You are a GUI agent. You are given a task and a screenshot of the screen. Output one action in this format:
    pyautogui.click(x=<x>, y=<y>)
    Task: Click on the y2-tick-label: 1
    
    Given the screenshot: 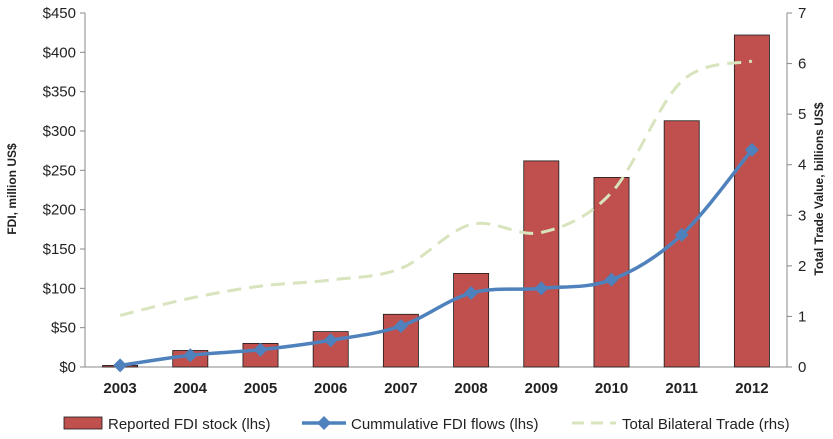 What is the action you would take?
    pyautogui.click(x=802, y=316)
    